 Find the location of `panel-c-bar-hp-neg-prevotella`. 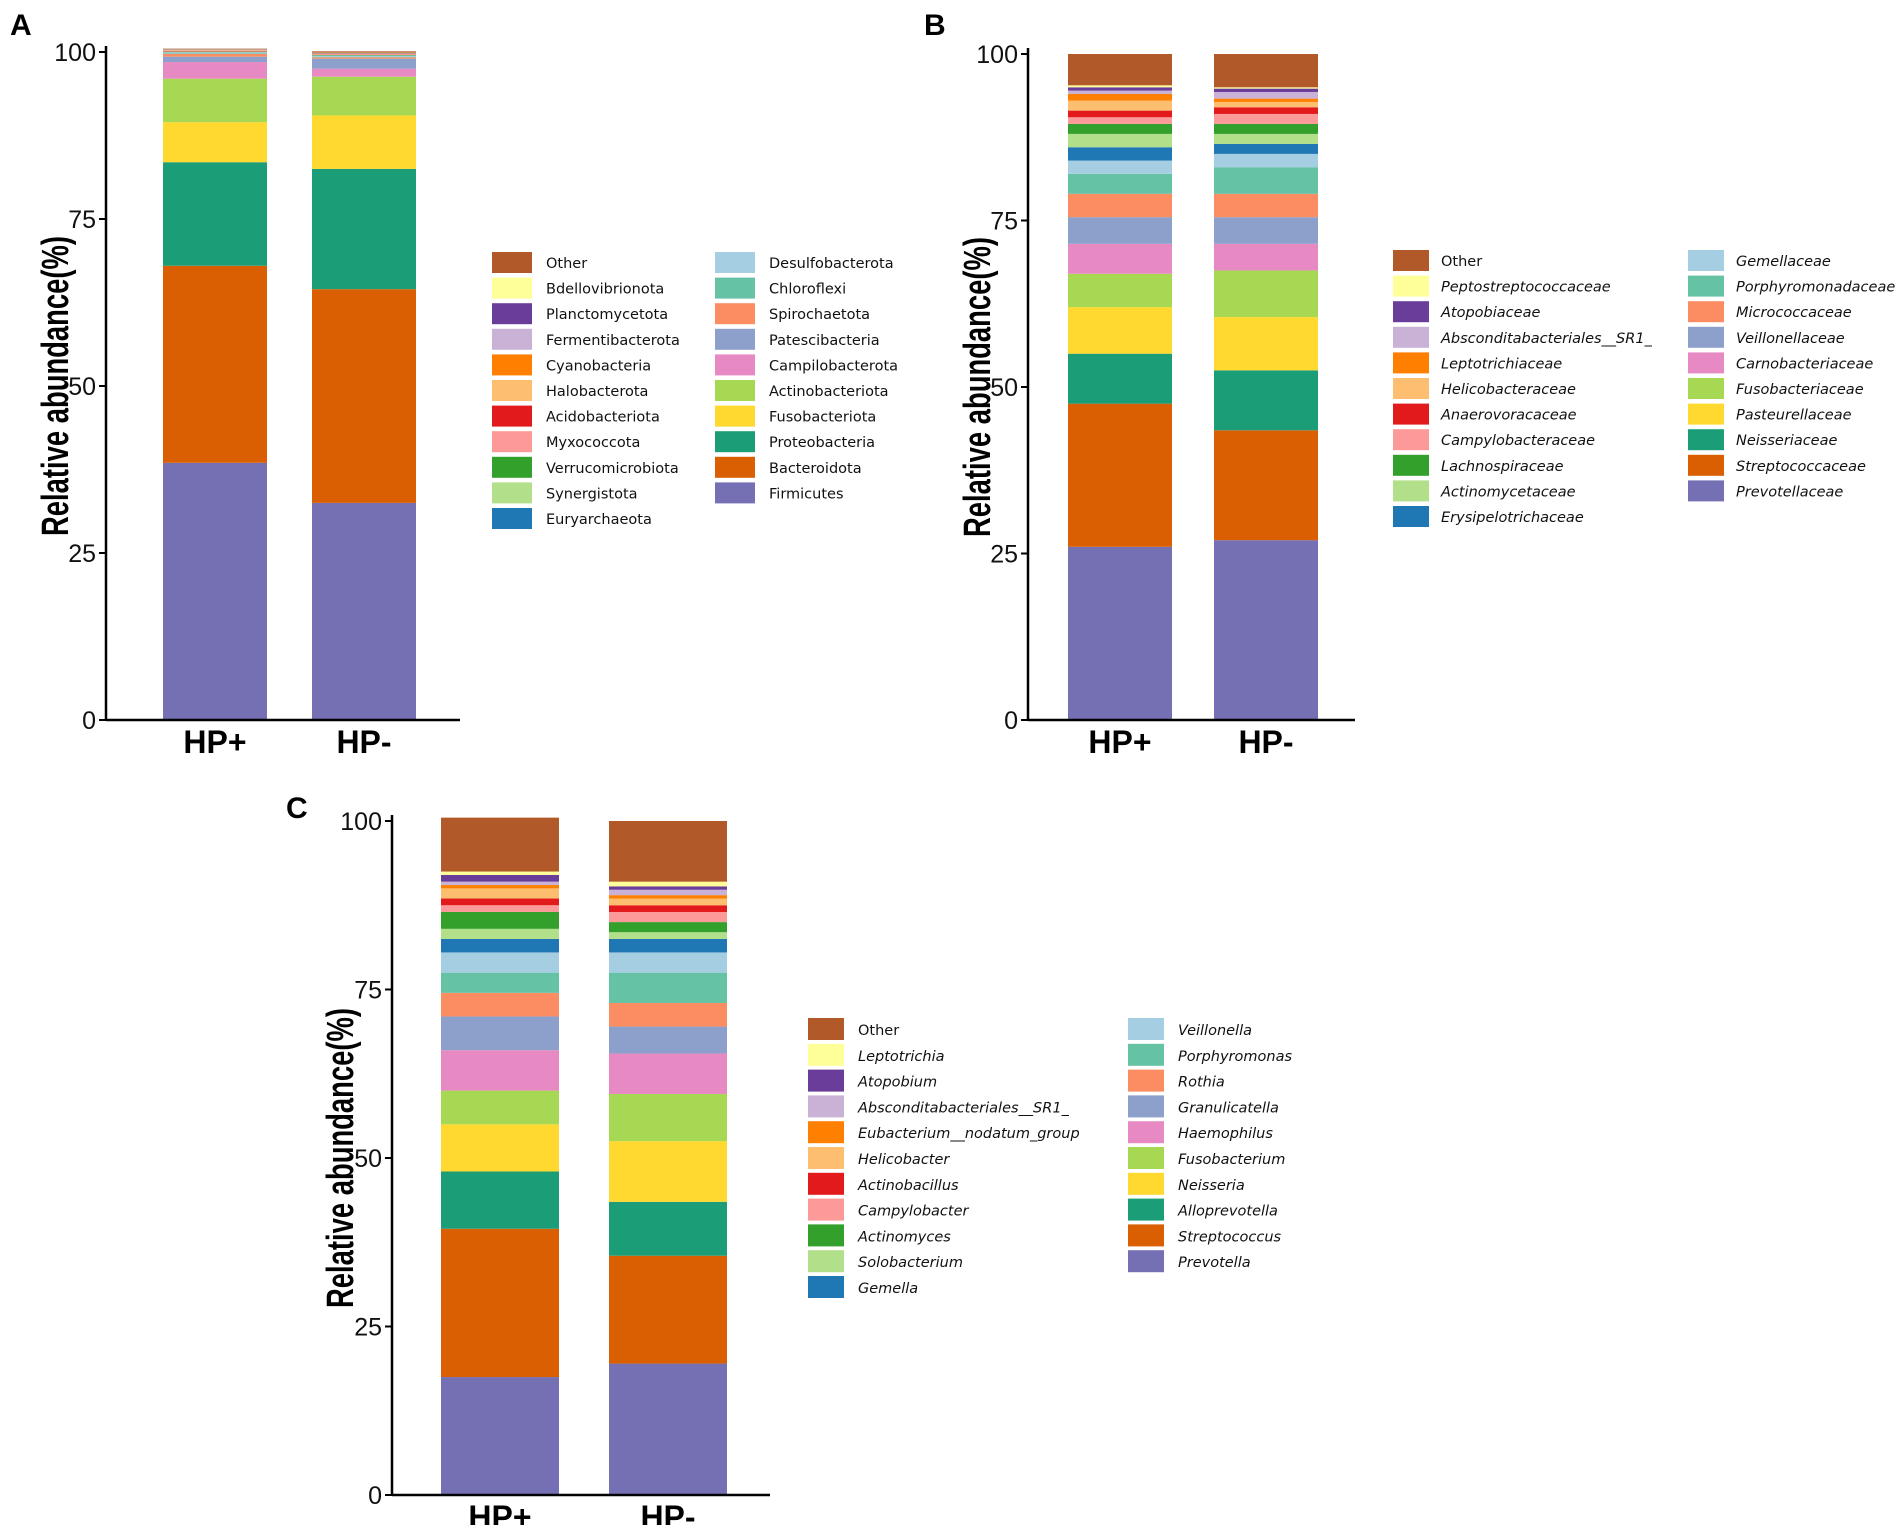

panel-c-bar-hp-neg-prevotella is located at coordinates (668, 1429).